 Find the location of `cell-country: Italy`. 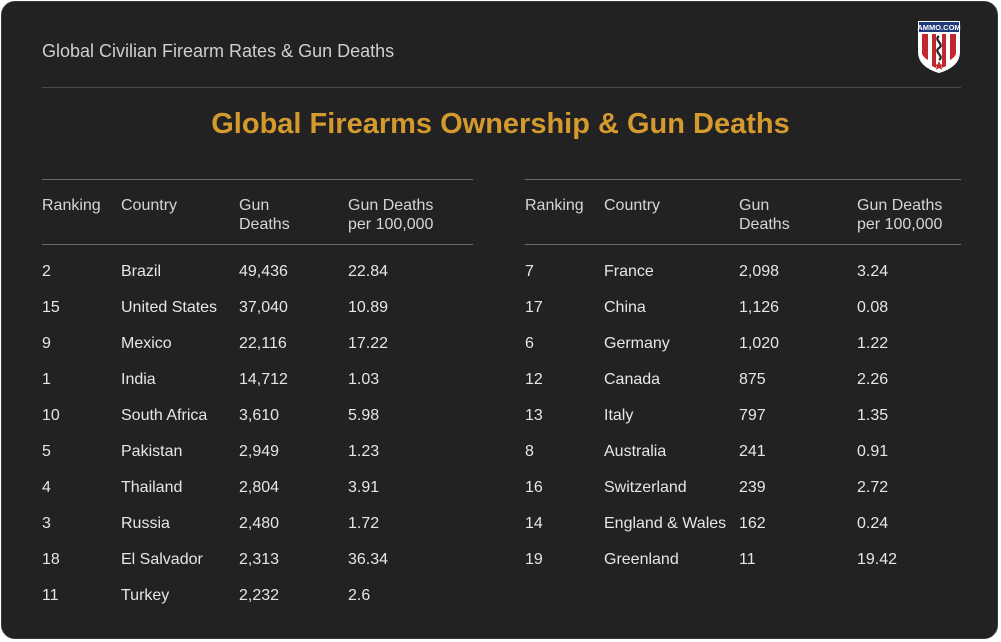

cell-country: Italy is located at coordinates (619, 415).